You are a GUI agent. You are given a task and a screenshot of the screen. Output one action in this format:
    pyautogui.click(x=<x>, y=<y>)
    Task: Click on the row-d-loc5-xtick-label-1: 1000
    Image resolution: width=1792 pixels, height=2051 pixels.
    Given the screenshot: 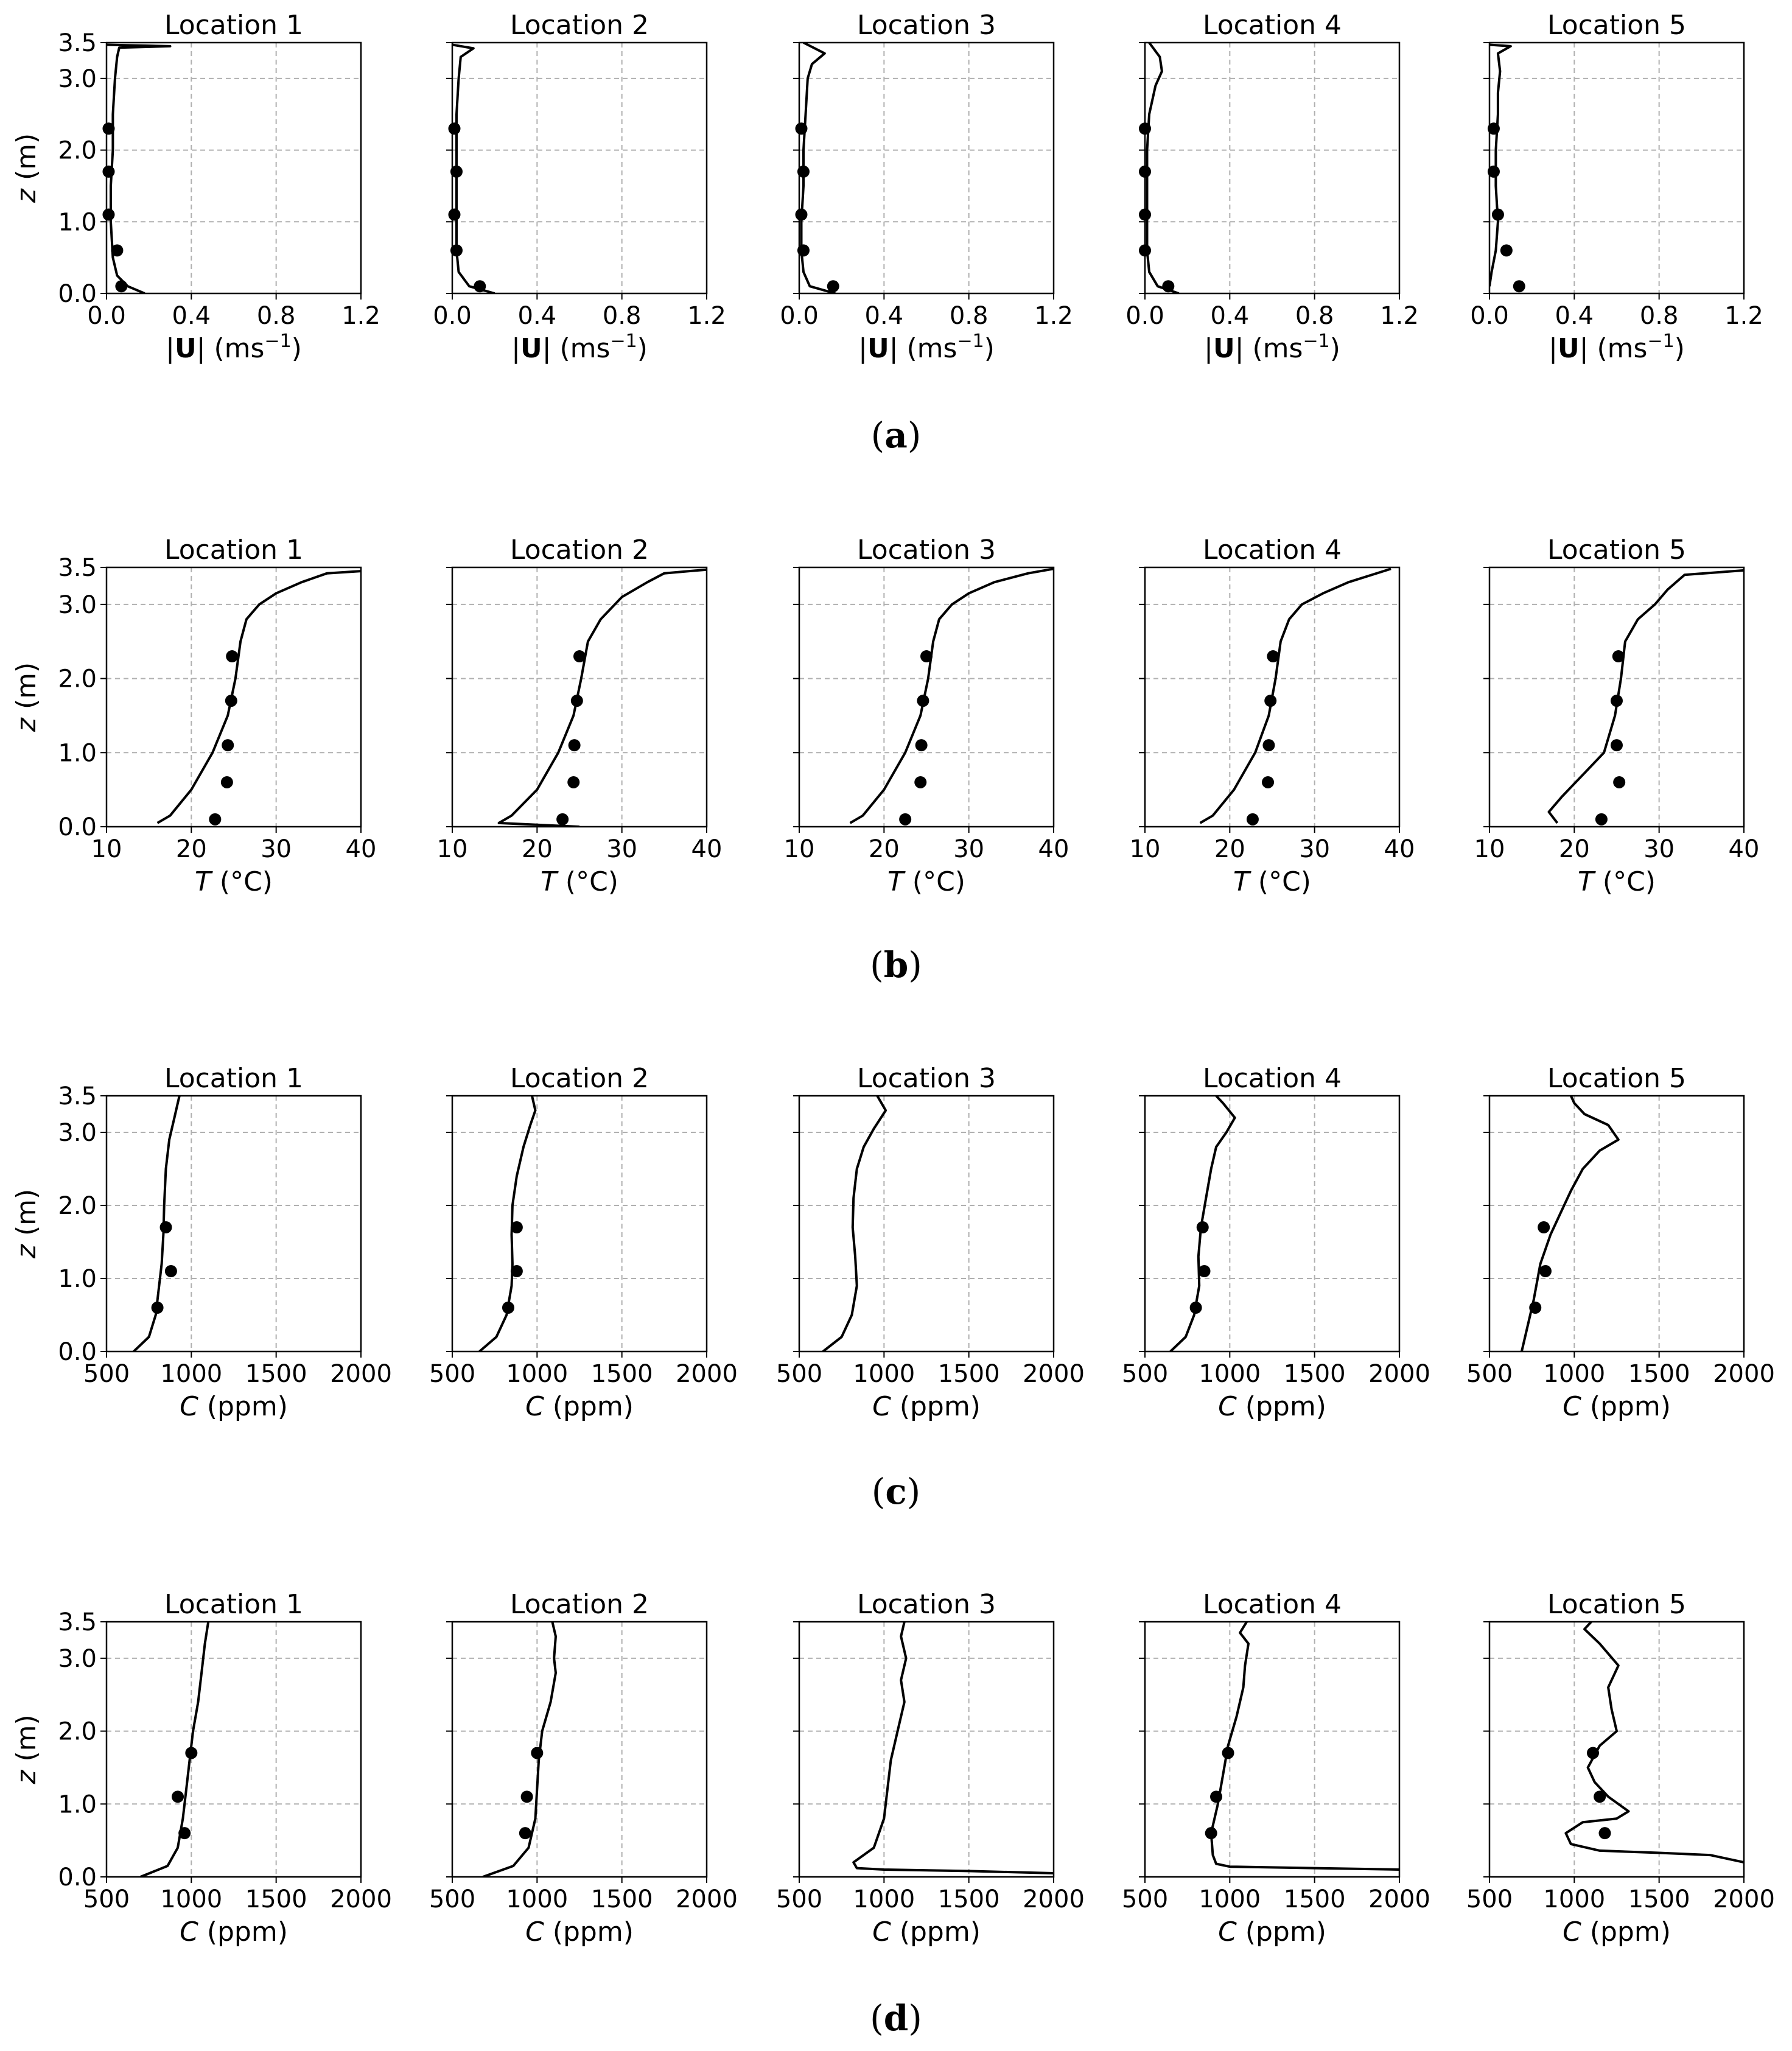 What is the action you would take?
    pyautogui.click(x=1574, y=1899)
    